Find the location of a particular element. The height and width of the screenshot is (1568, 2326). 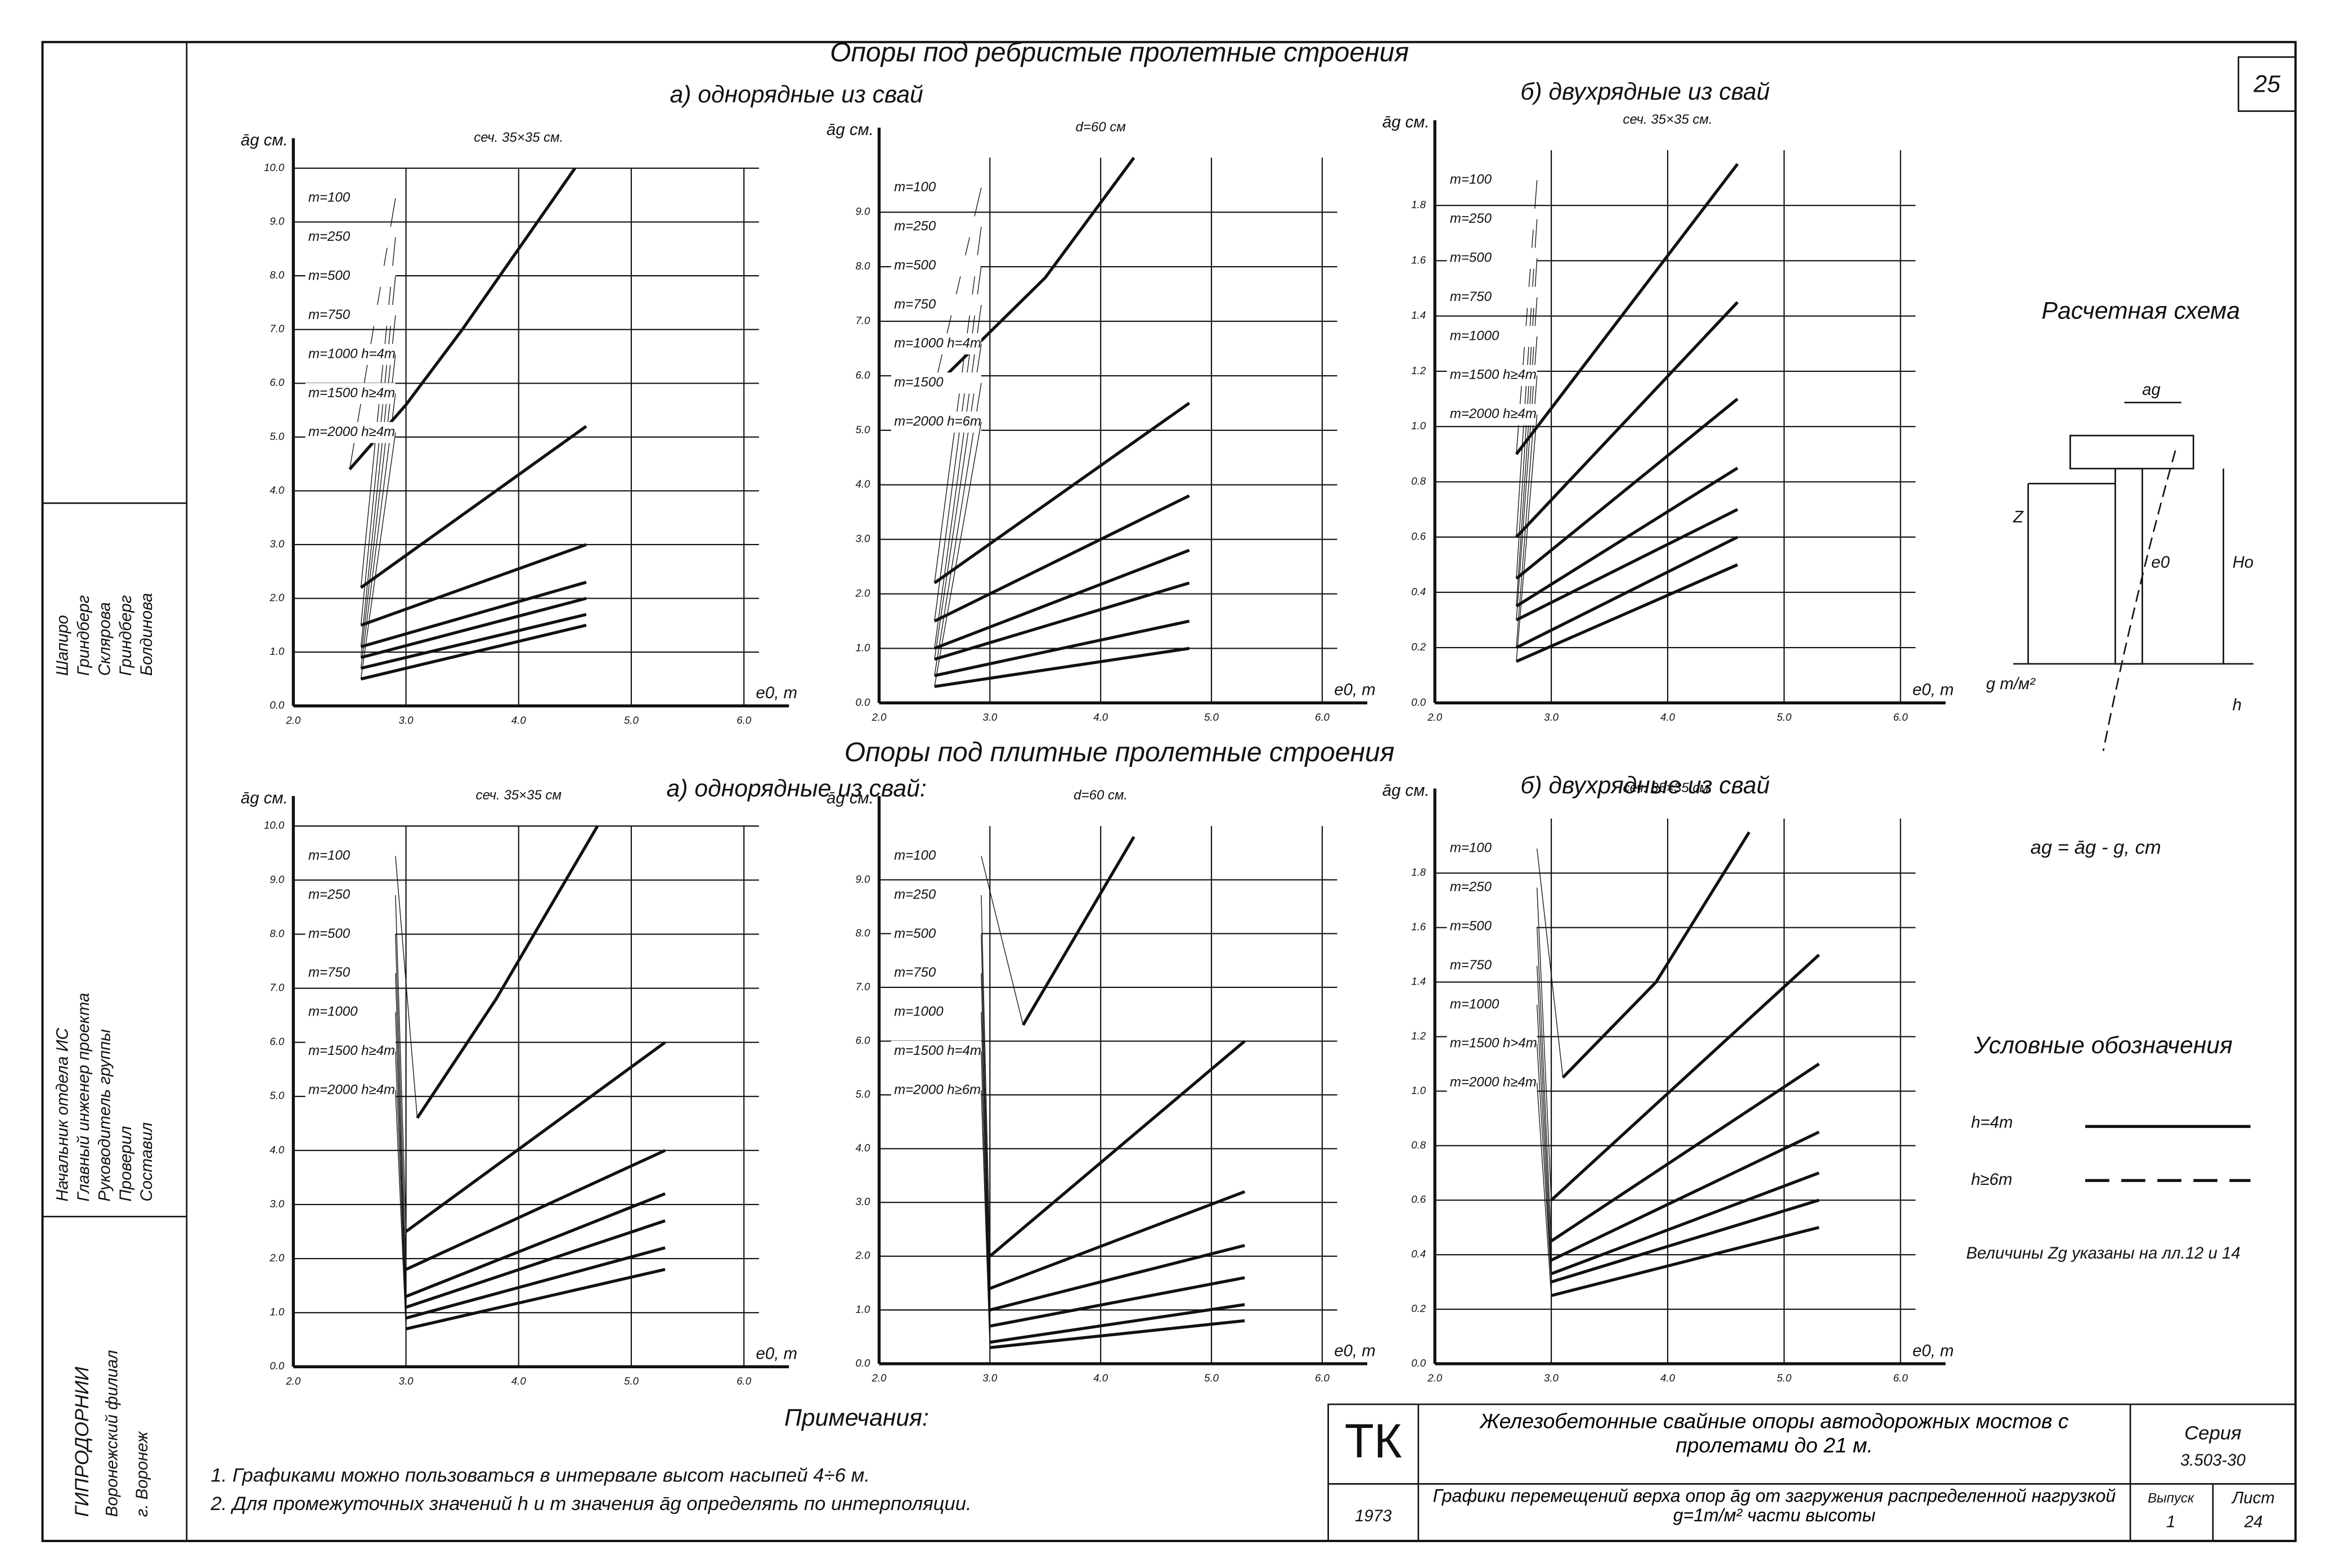

curve-label: m=1000 h=4m is located at coordinates (938, 343).